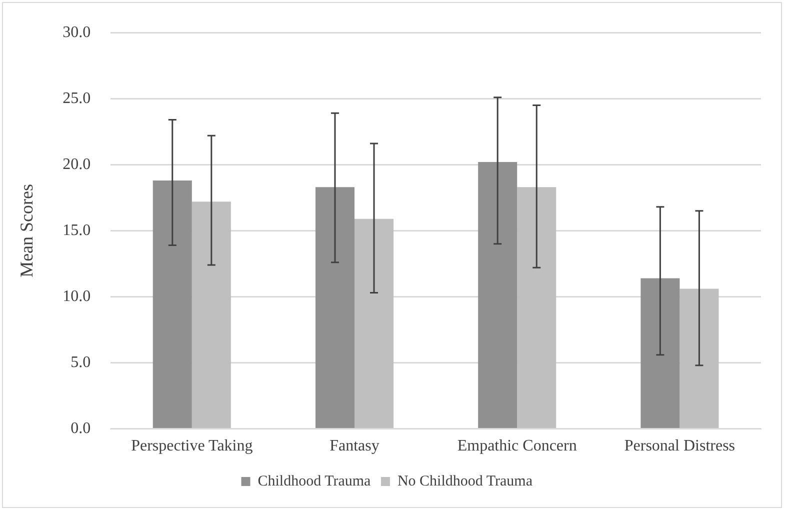 Image resolution: width=786 pixels, height=512 pixels. What do you see at coordinates (26, 231) in the screenshot?
I see `y-axis-title: Mean Scores` at bounding box center [26, 231].